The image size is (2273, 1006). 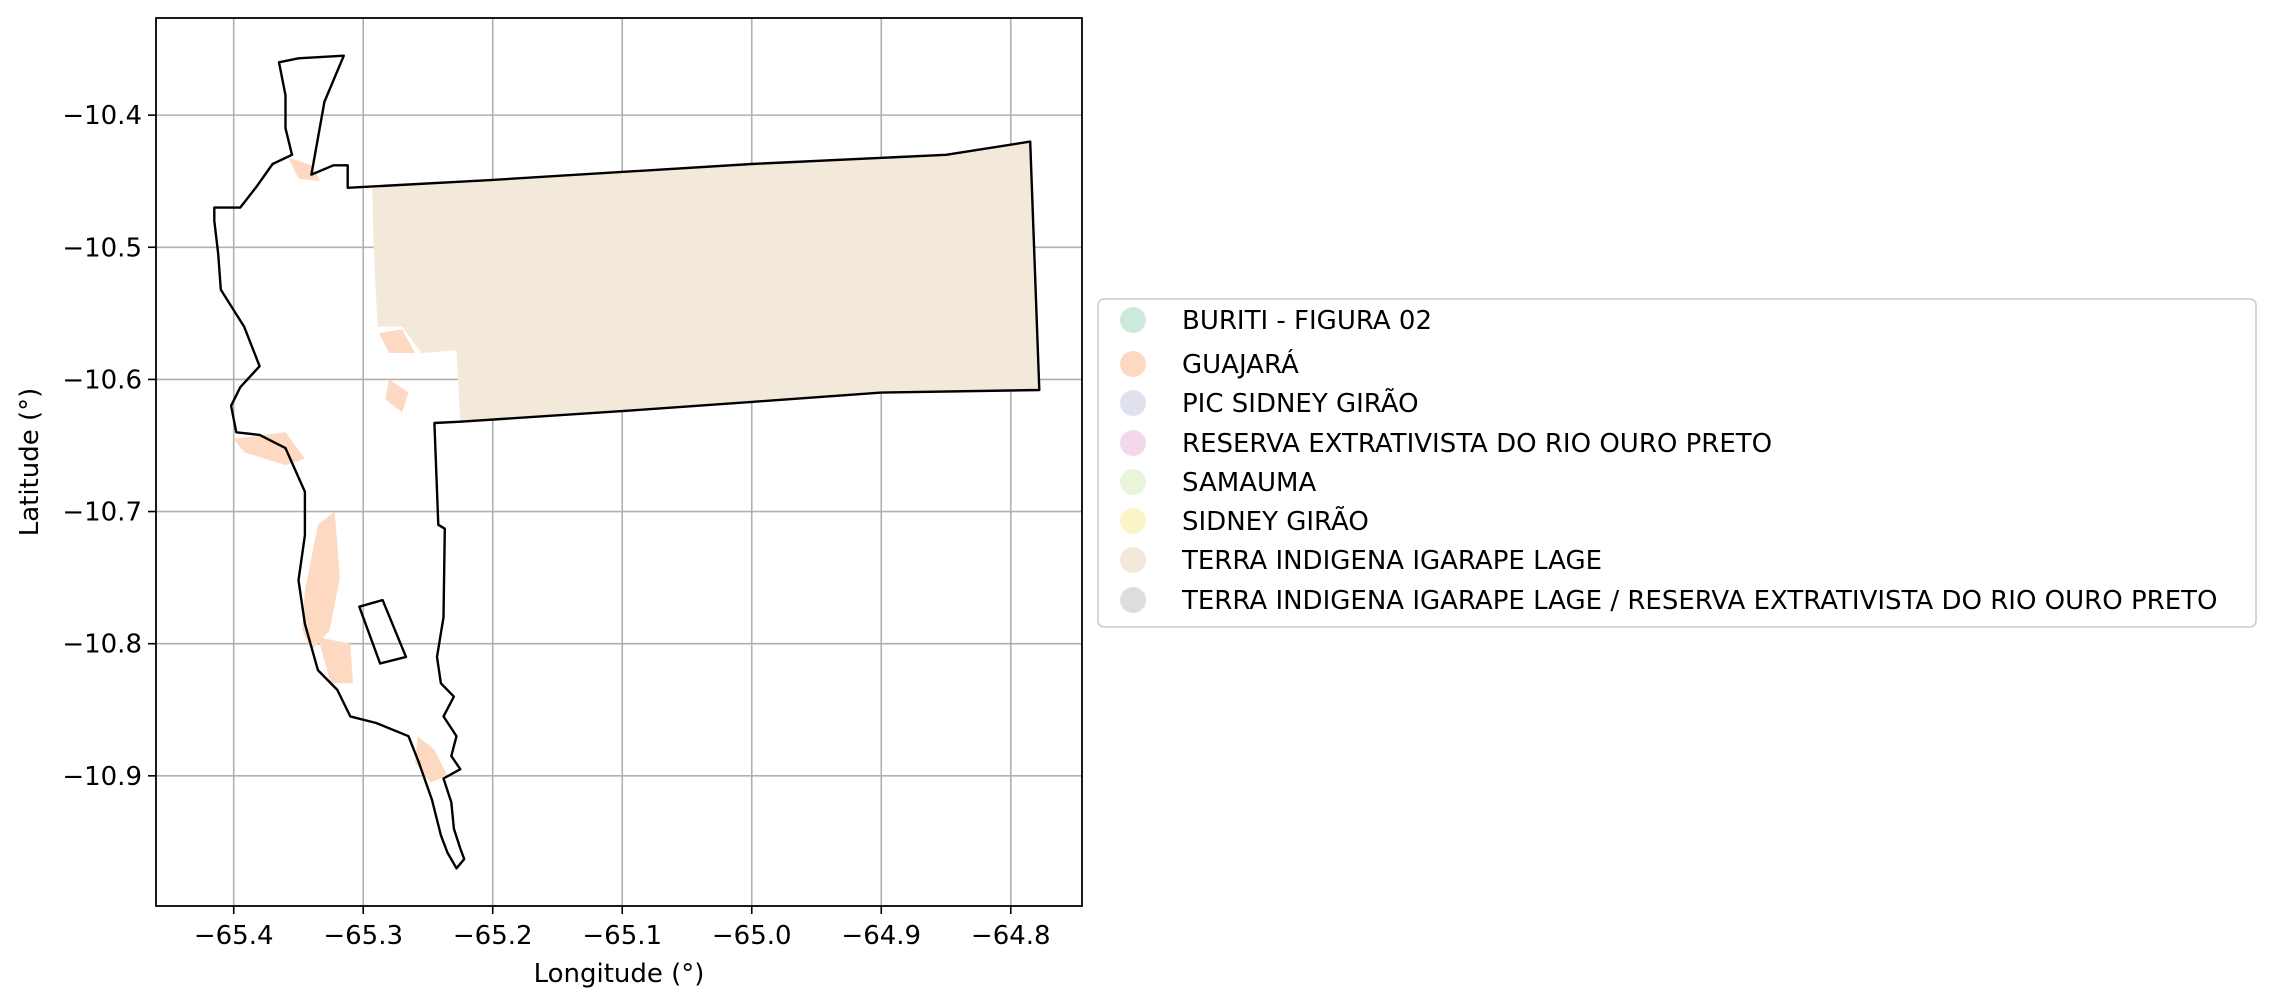 What do you see at coordinates (102, 777) in the screenshot?
I see `y-tick-label: −10.9` at bounding box center [102, 777].